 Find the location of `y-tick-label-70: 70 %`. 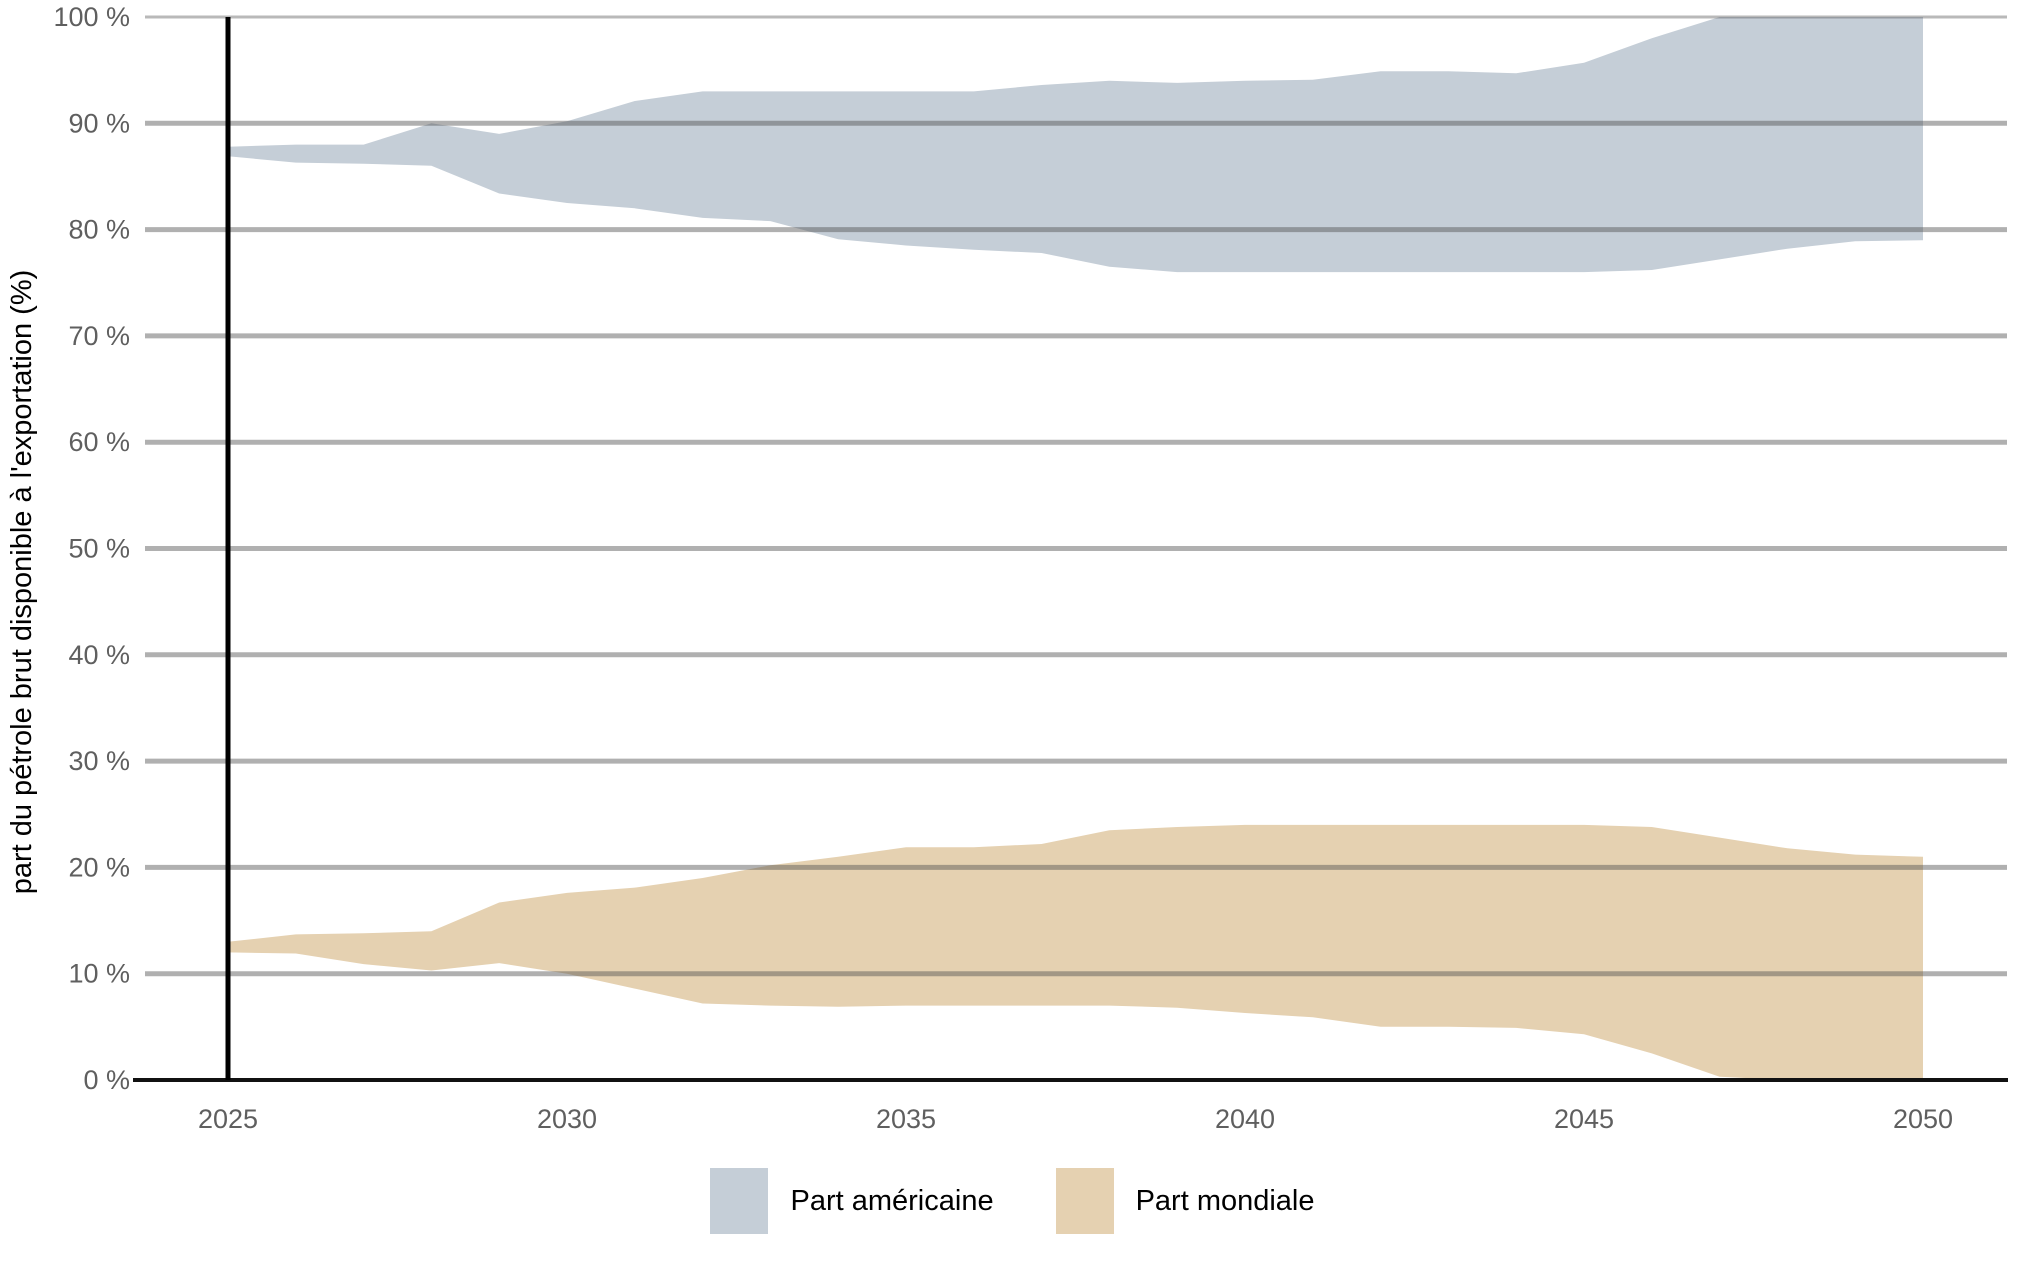

y-tick-label-70: 70 % is located at coordinates (99, 336).